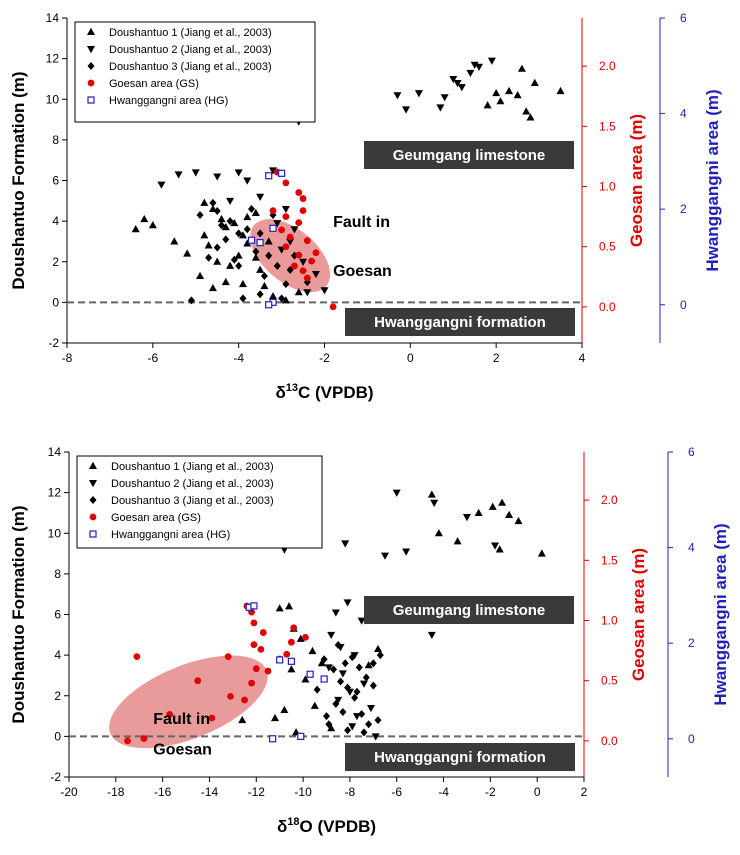 This screenshot has width=740, height=855. I want to click on left-axis-tick-label: 8, so click(57, 574).